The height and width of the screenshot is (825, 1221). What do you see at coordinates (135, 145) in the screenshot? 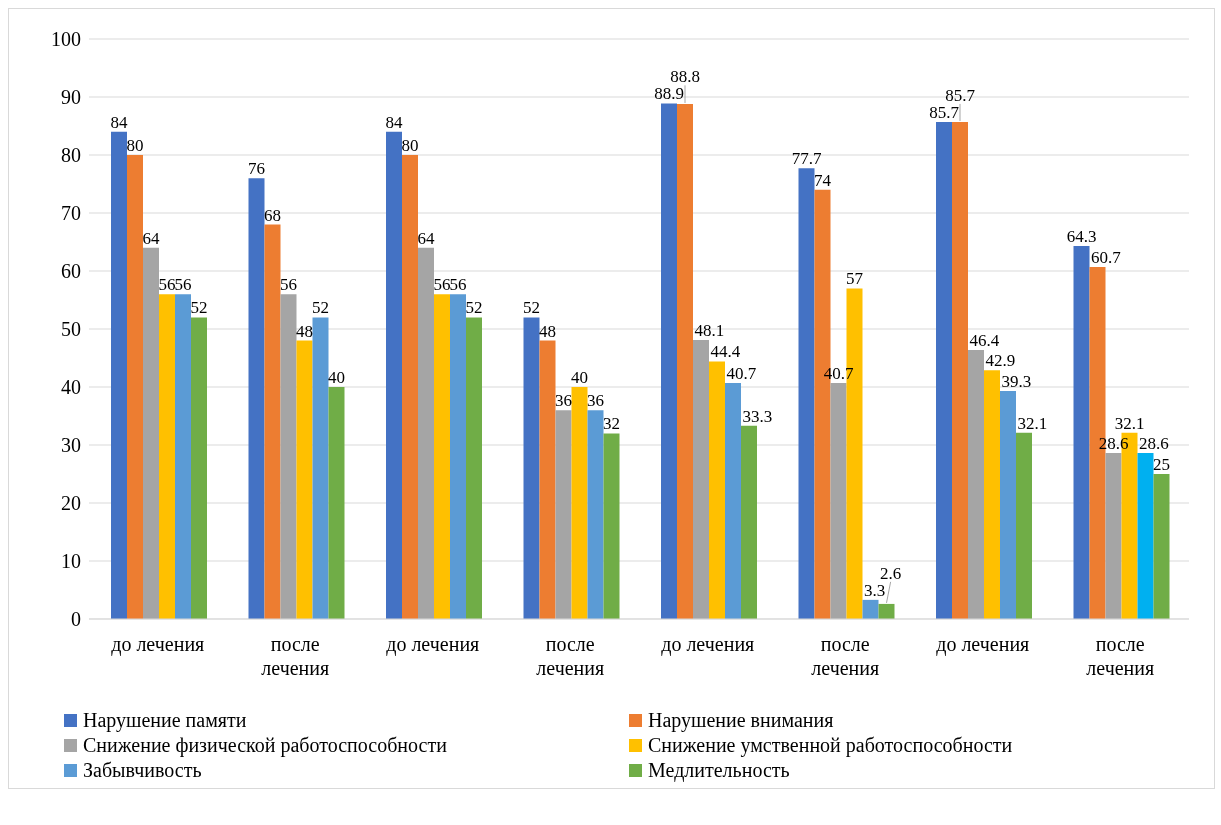
I see `data-label: 80` at bounding box center [135, 145].